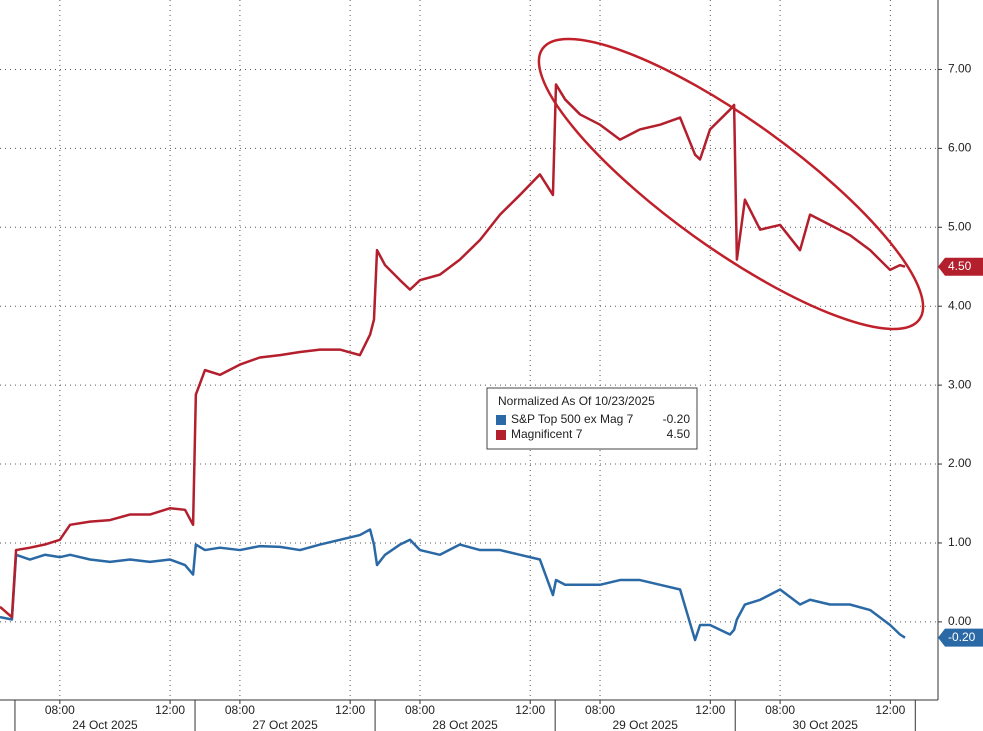 The image size is (983, 731). Describe the element at coordinates (645, 724) in the screenshot. I see `day-label: 29 Oct 2025` at that location.